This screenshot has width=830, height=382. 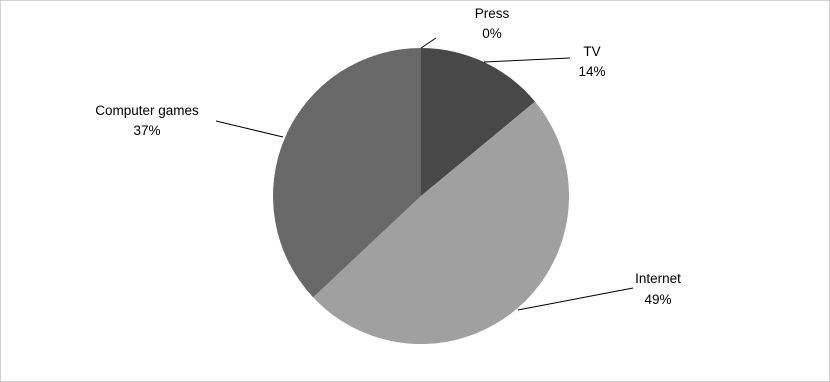 I want to click on slice-label-computer-games: Computer games, so click(x=147, y=110).